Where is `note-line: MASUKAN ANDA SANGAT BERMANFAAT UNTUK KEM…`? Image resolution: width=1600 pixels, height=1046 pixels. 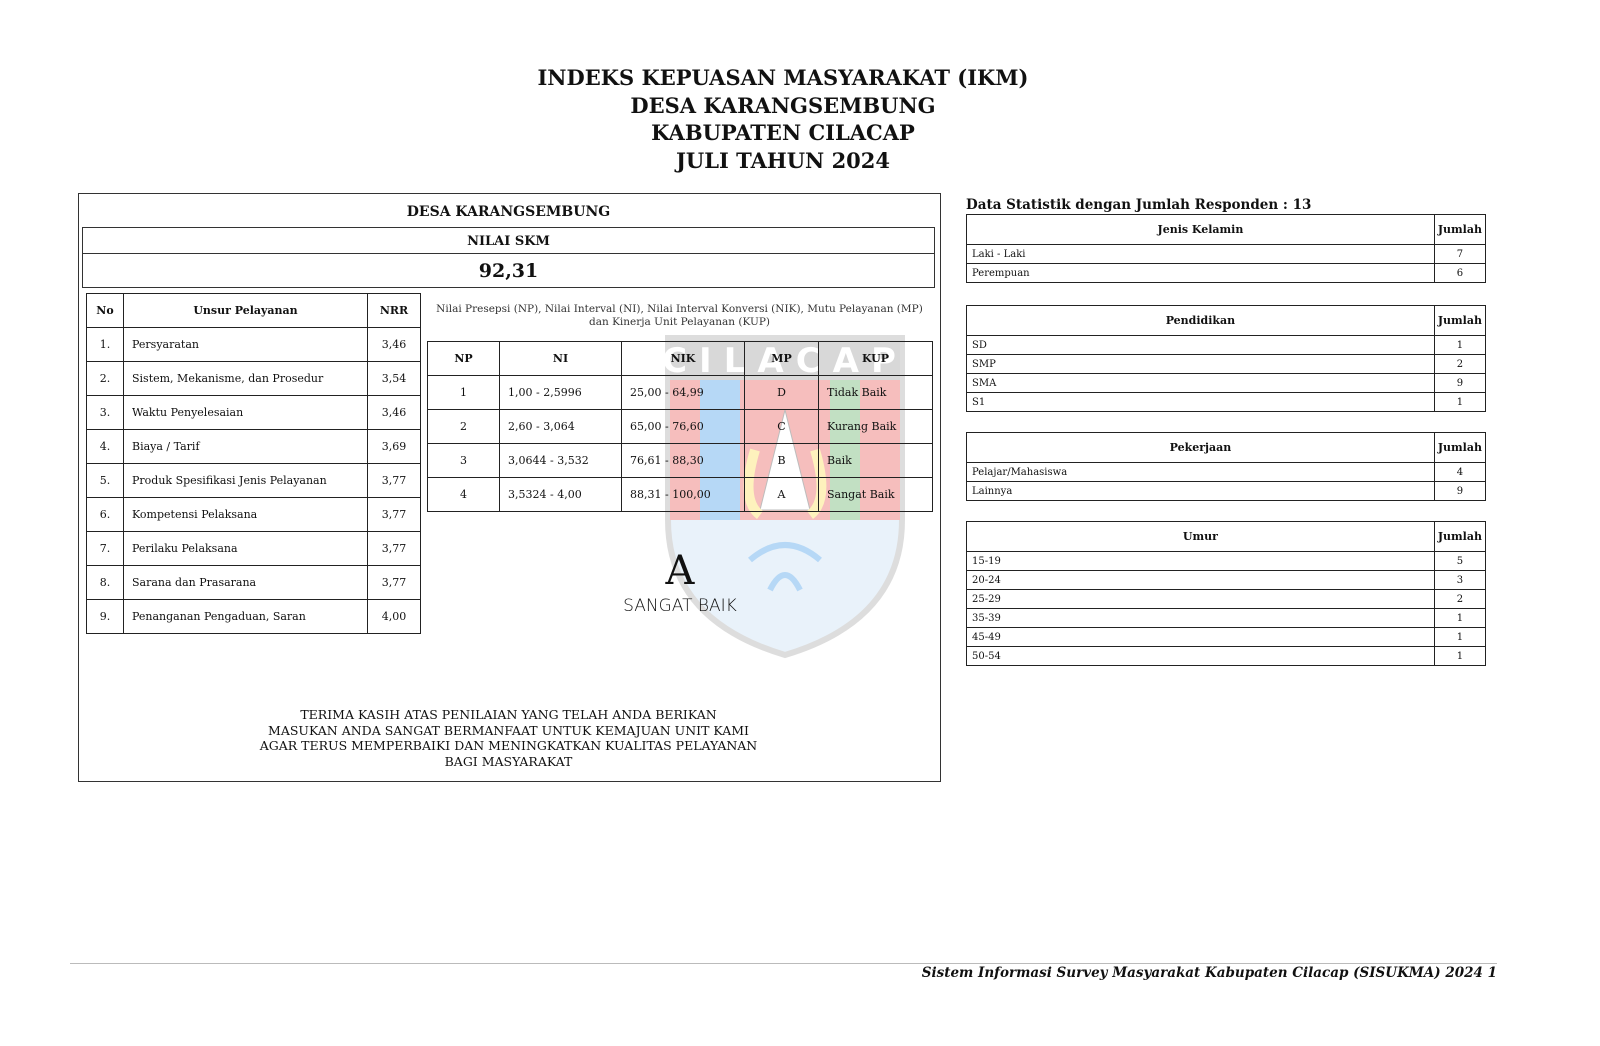
note-line: MASUKAN ANDA SANGAT BERMANFAAT UNTUK KEM… is located at coordinates (508, 730).